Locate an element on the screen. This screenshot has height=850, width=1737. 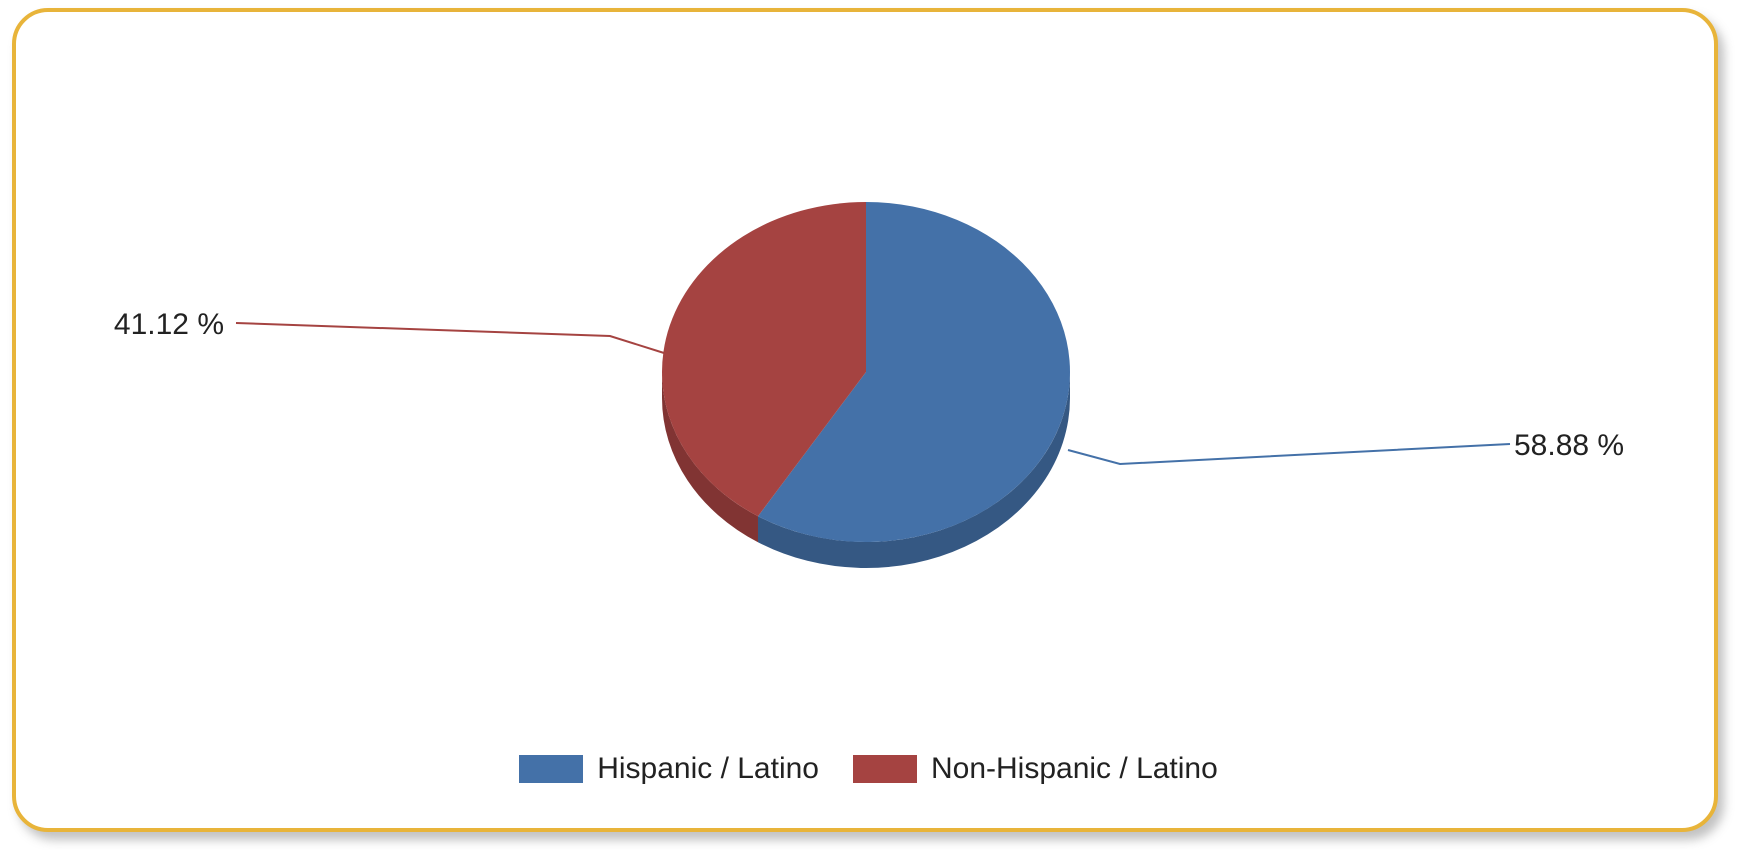
pie-slices-layer is located at coordinates (866, 372).